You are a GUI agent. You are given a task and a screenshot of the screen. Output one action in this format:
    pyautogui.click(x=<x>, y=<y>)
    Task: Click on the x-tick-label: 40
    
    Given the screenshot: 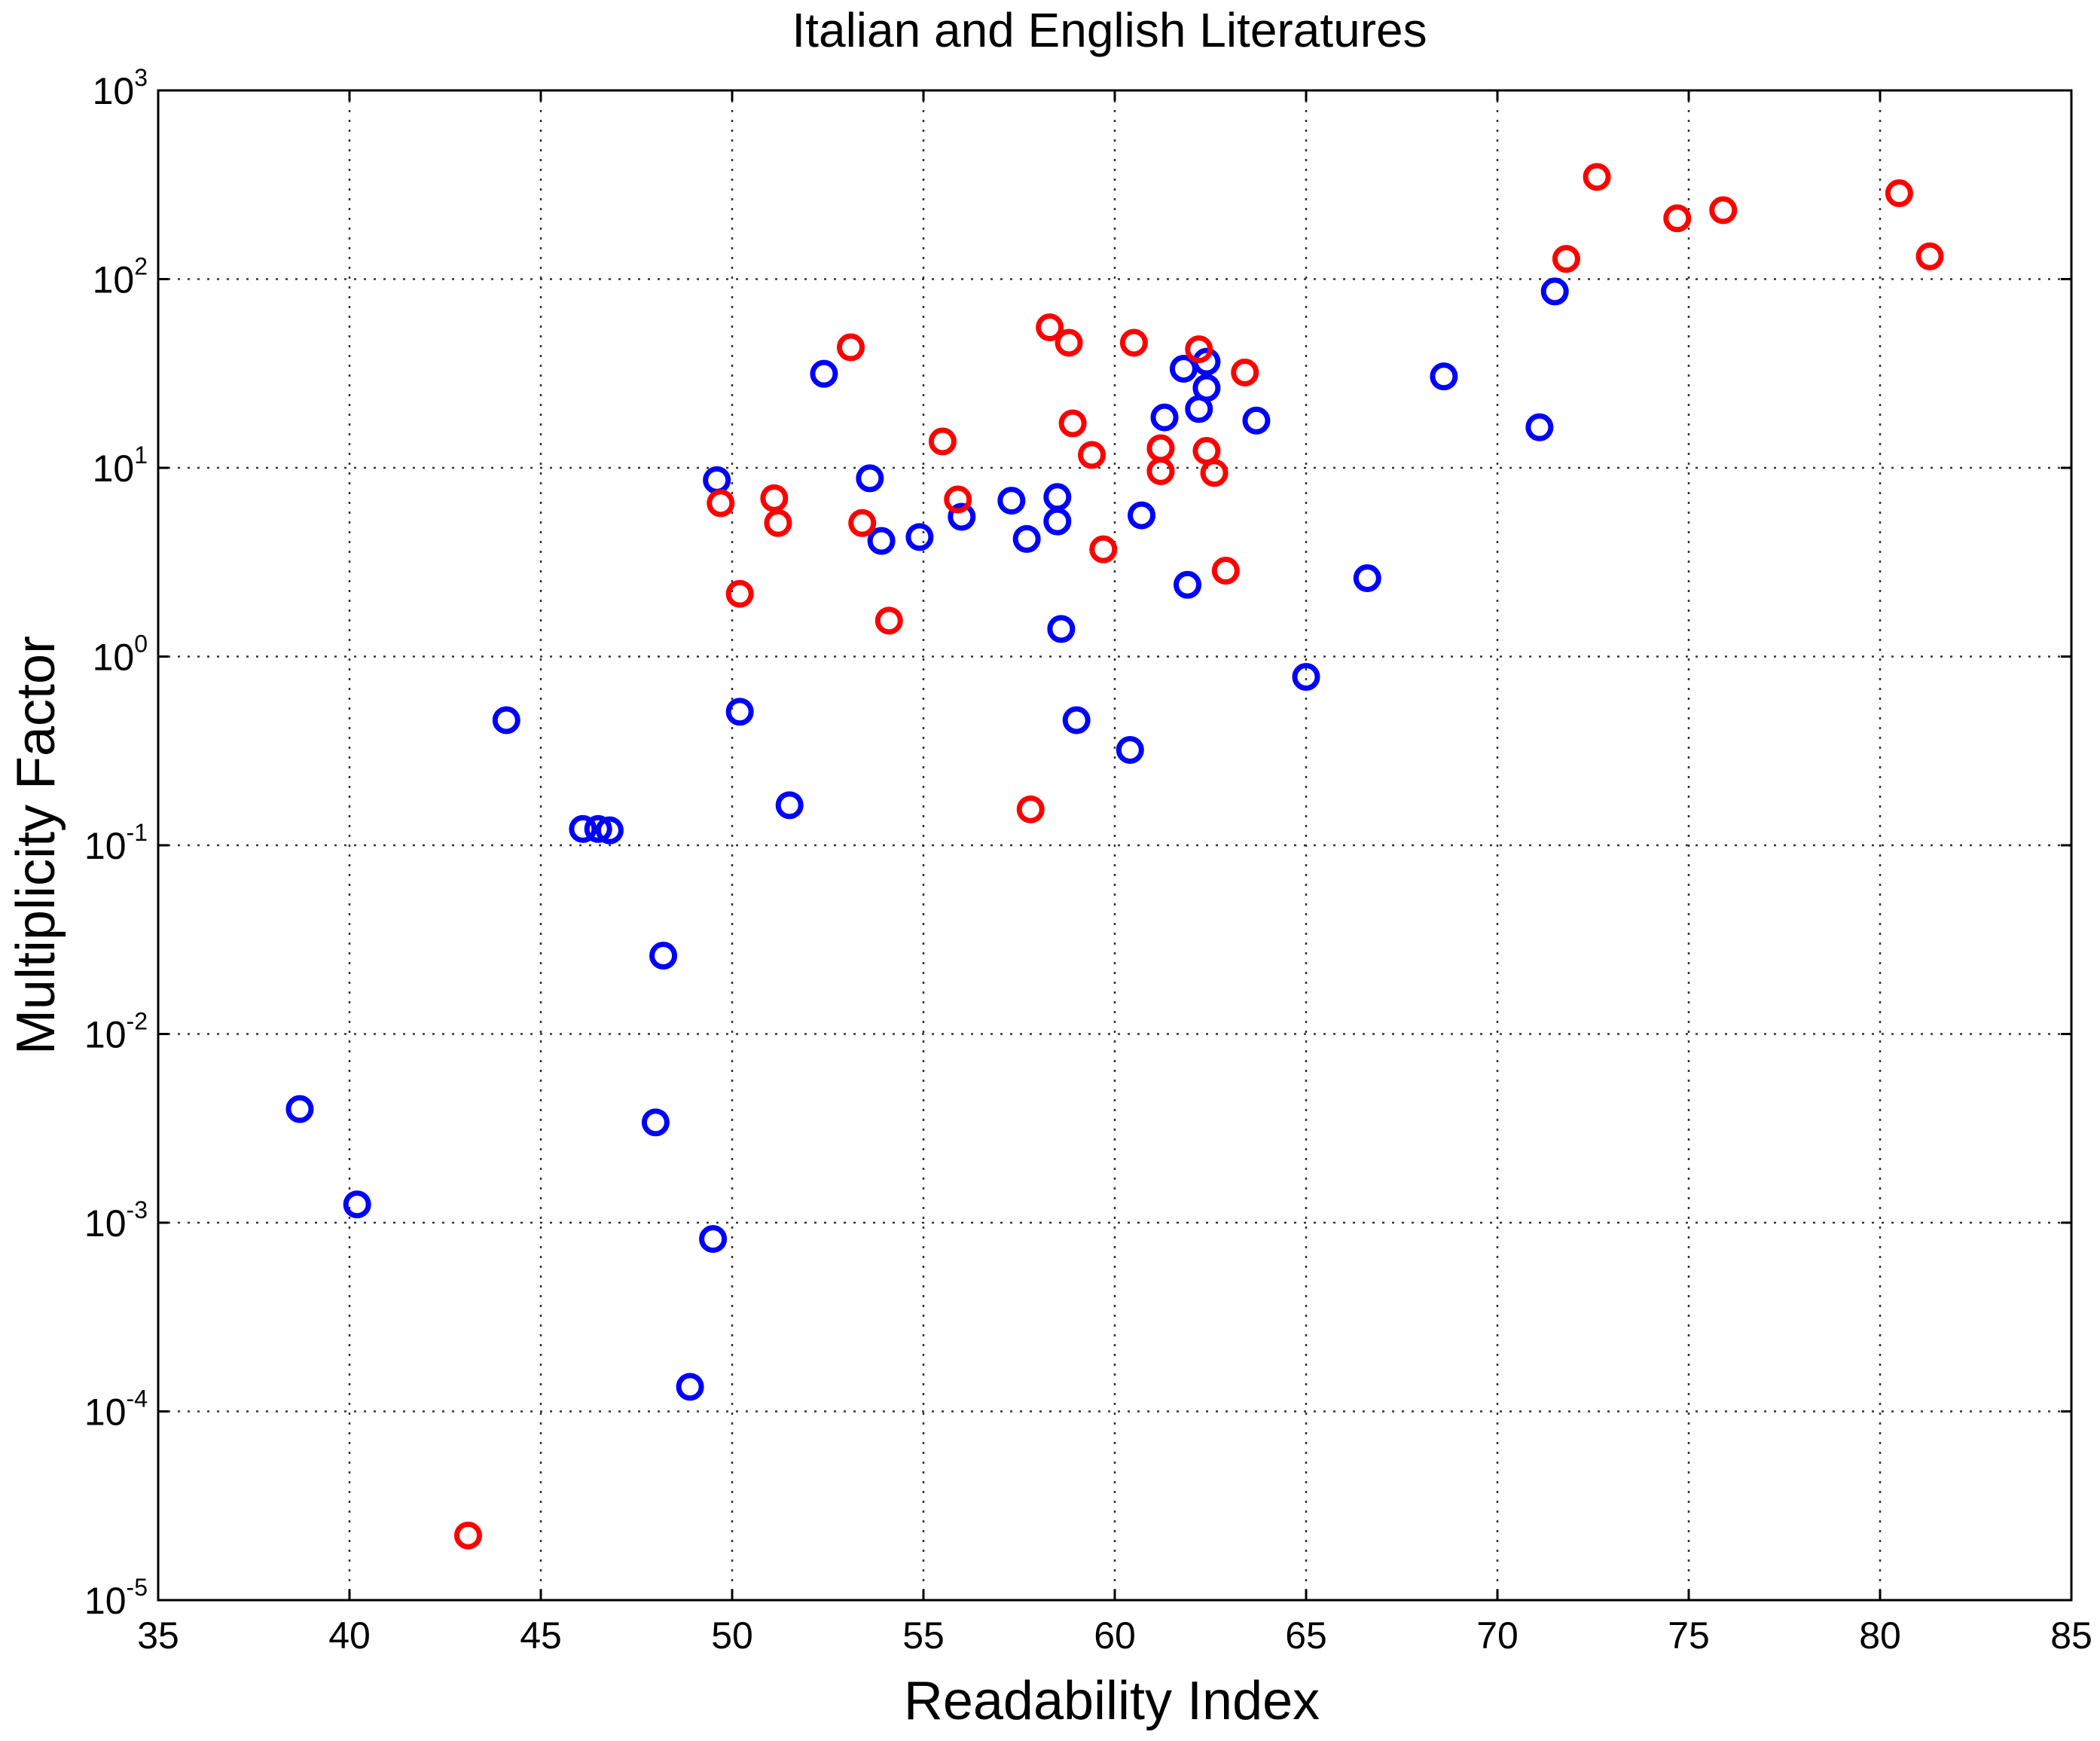 What is the action you would take?
    pyautogui.click(x=349, y=1635)
    